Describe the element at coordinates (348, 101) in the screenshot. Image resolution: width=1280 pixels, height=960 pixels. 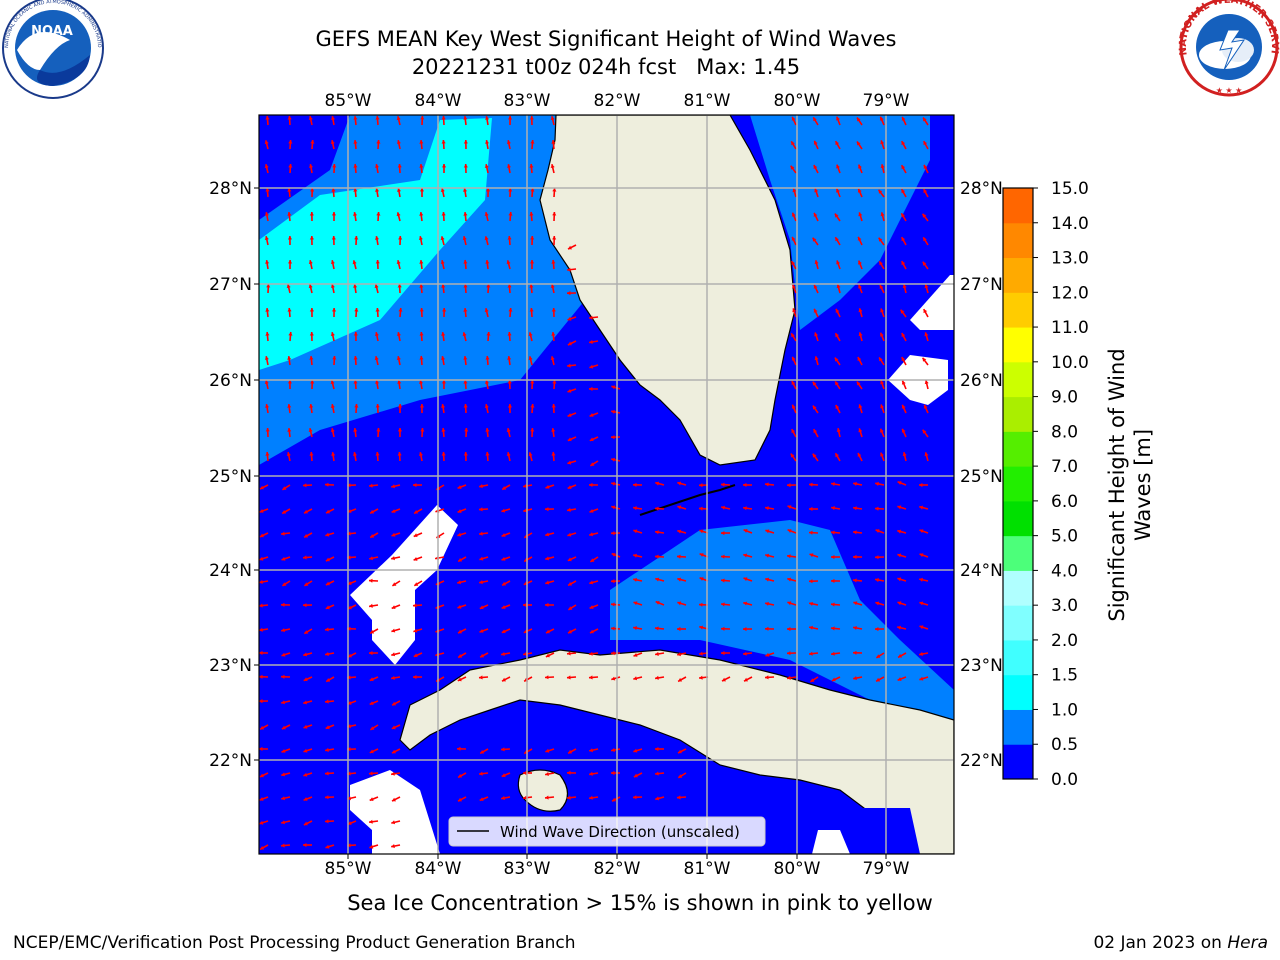
I see `lon-label-top: 85°W` at that location.